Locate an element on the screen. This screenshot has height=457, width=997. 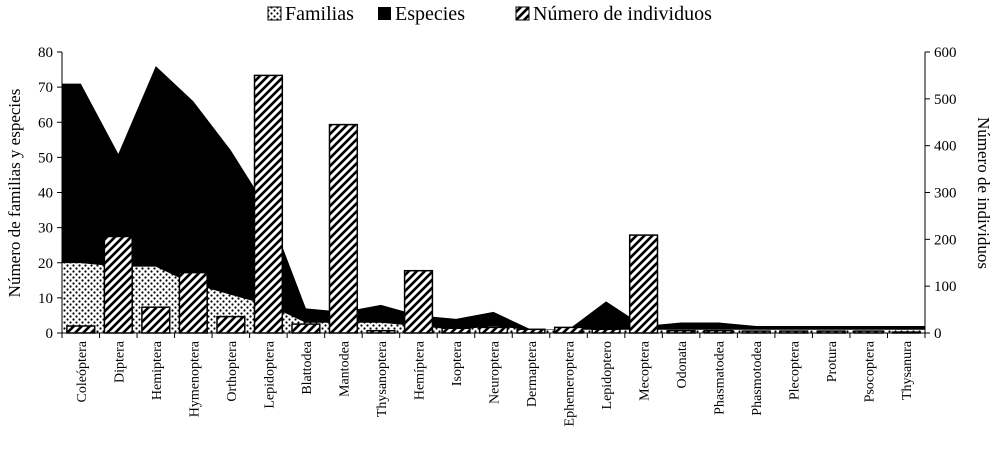
x-tick-label: Odonata is located at coordinates (682, 364).